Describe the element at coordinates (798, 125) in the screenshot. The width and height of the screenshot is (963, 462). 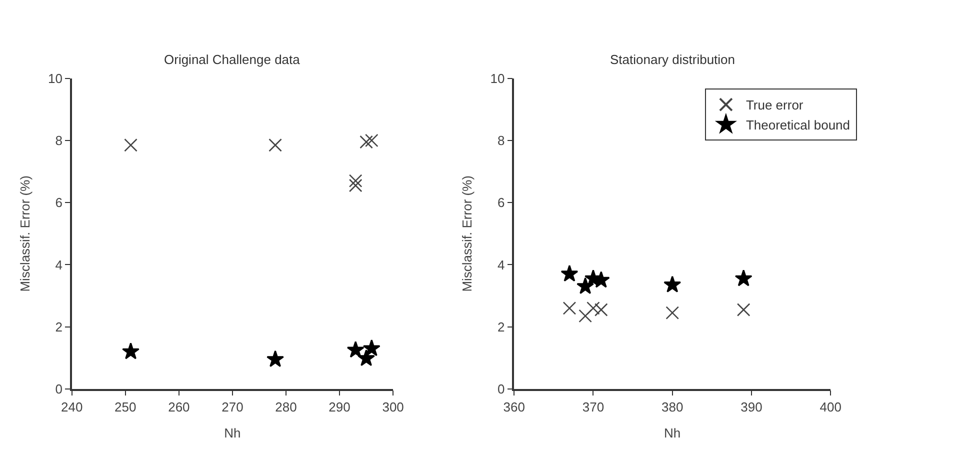
I see `legend-label: Theoretical bound` at that location.